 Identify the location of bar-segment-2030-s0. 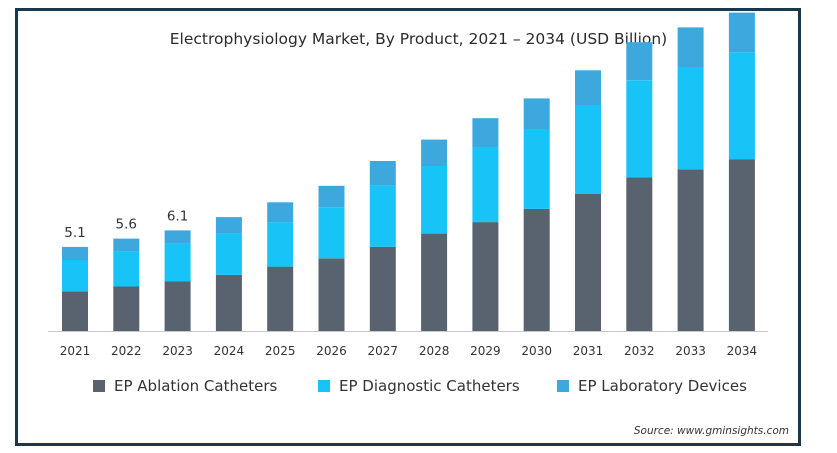
(536, 269).